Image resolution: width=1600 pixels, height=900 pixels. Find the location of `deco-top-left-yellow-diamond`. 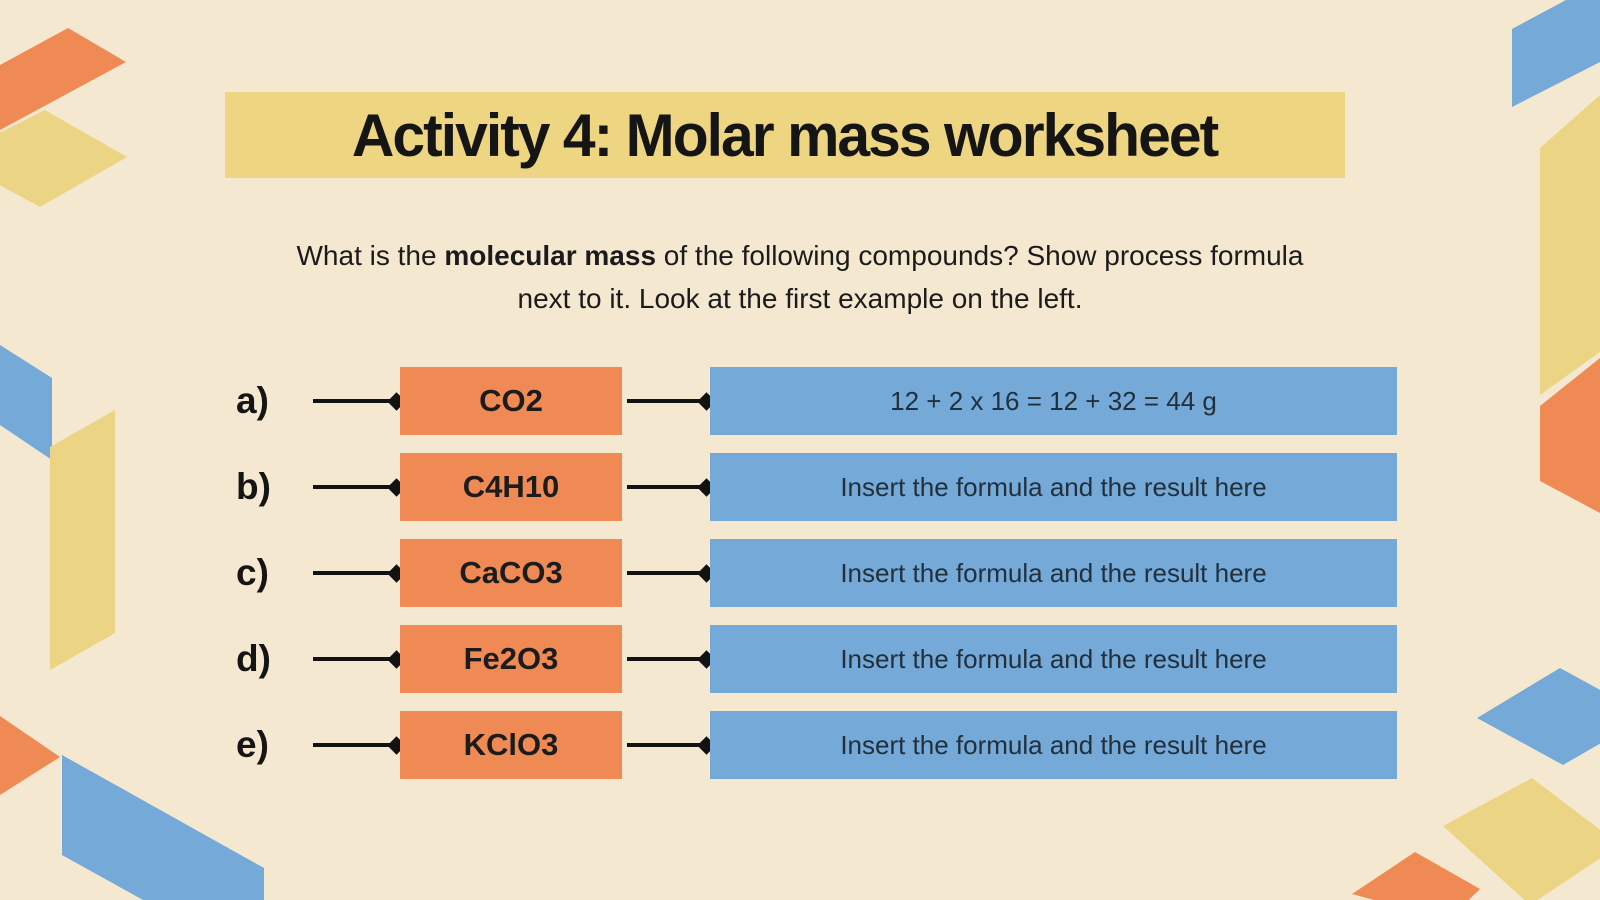

deco-top-left-yellow-diamond is located at coordinates (63, 158).